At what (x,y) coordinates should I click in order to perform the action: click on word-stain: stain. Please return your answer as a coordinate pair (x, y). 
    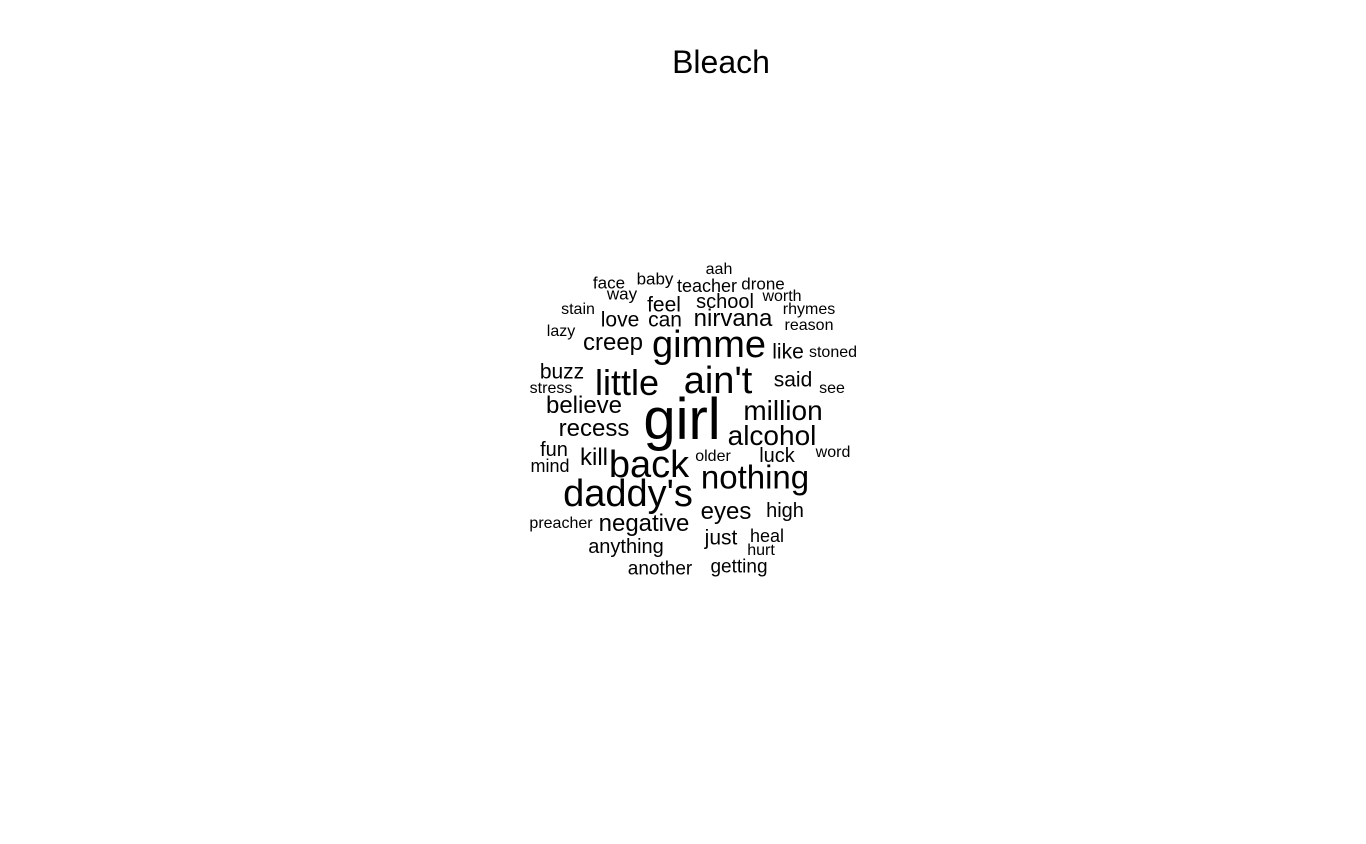
    Looking at the image, I should click on (578, 309).